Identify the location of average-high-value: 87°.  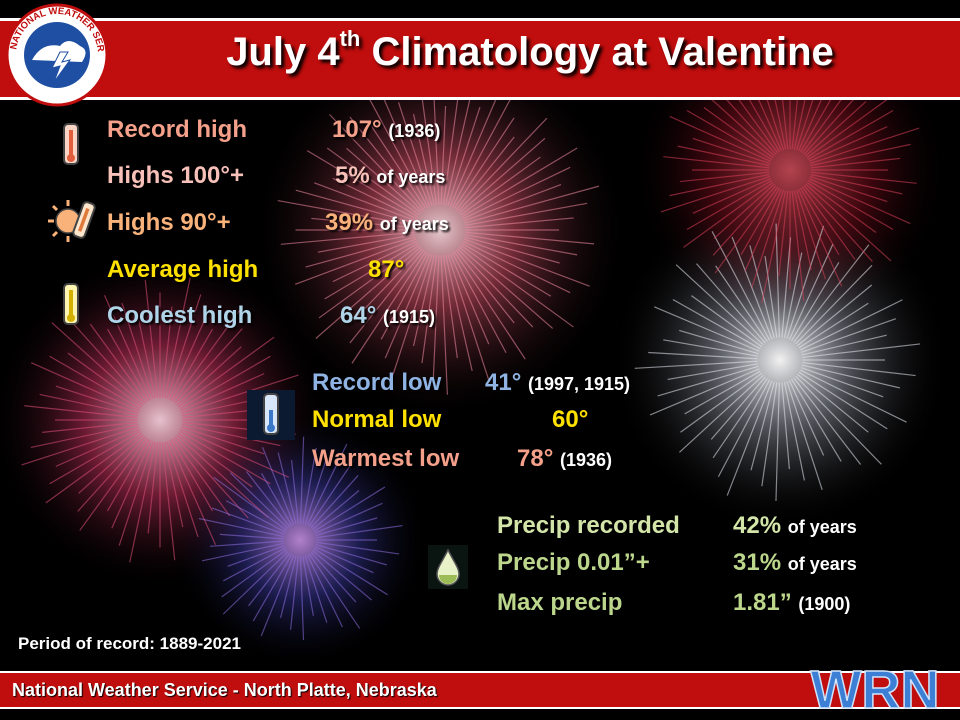
(386, 269).